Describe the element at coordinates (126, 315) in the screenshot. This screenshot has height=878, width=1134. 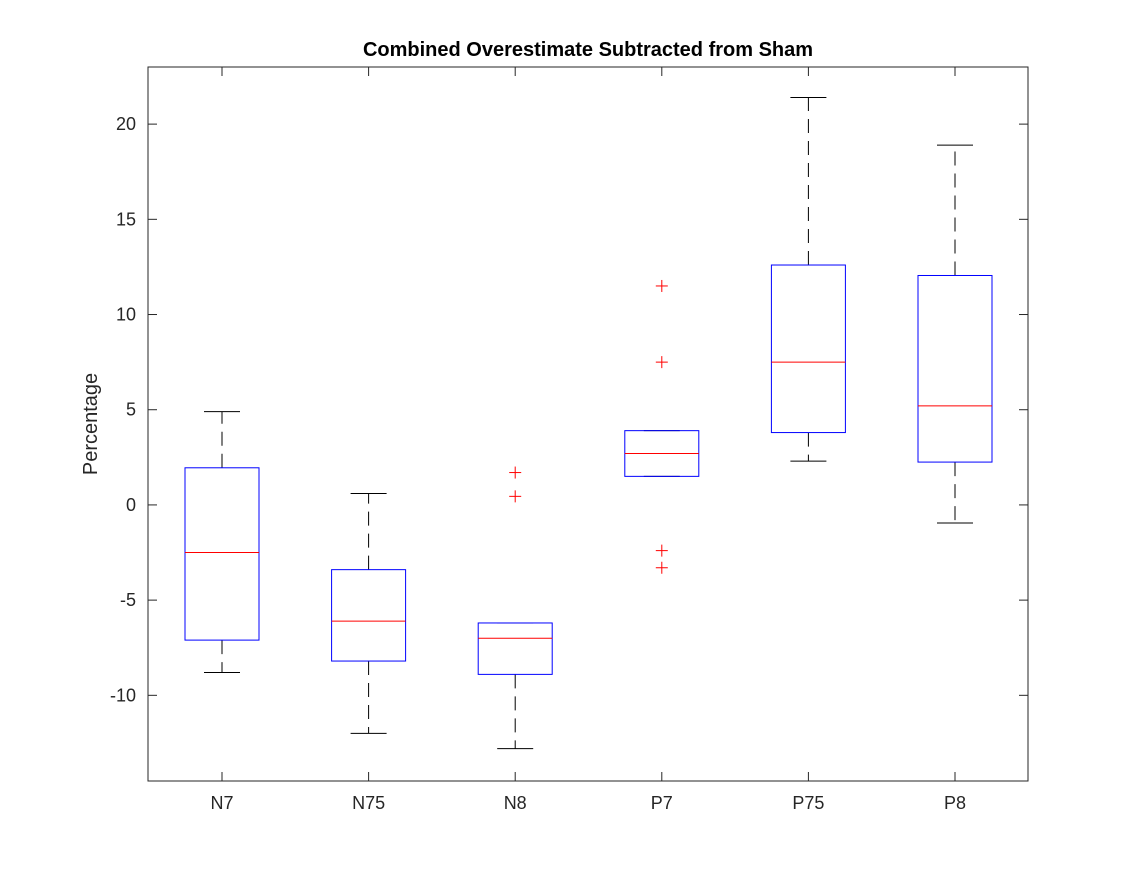
I see `y-tick-label: 10` at that location.